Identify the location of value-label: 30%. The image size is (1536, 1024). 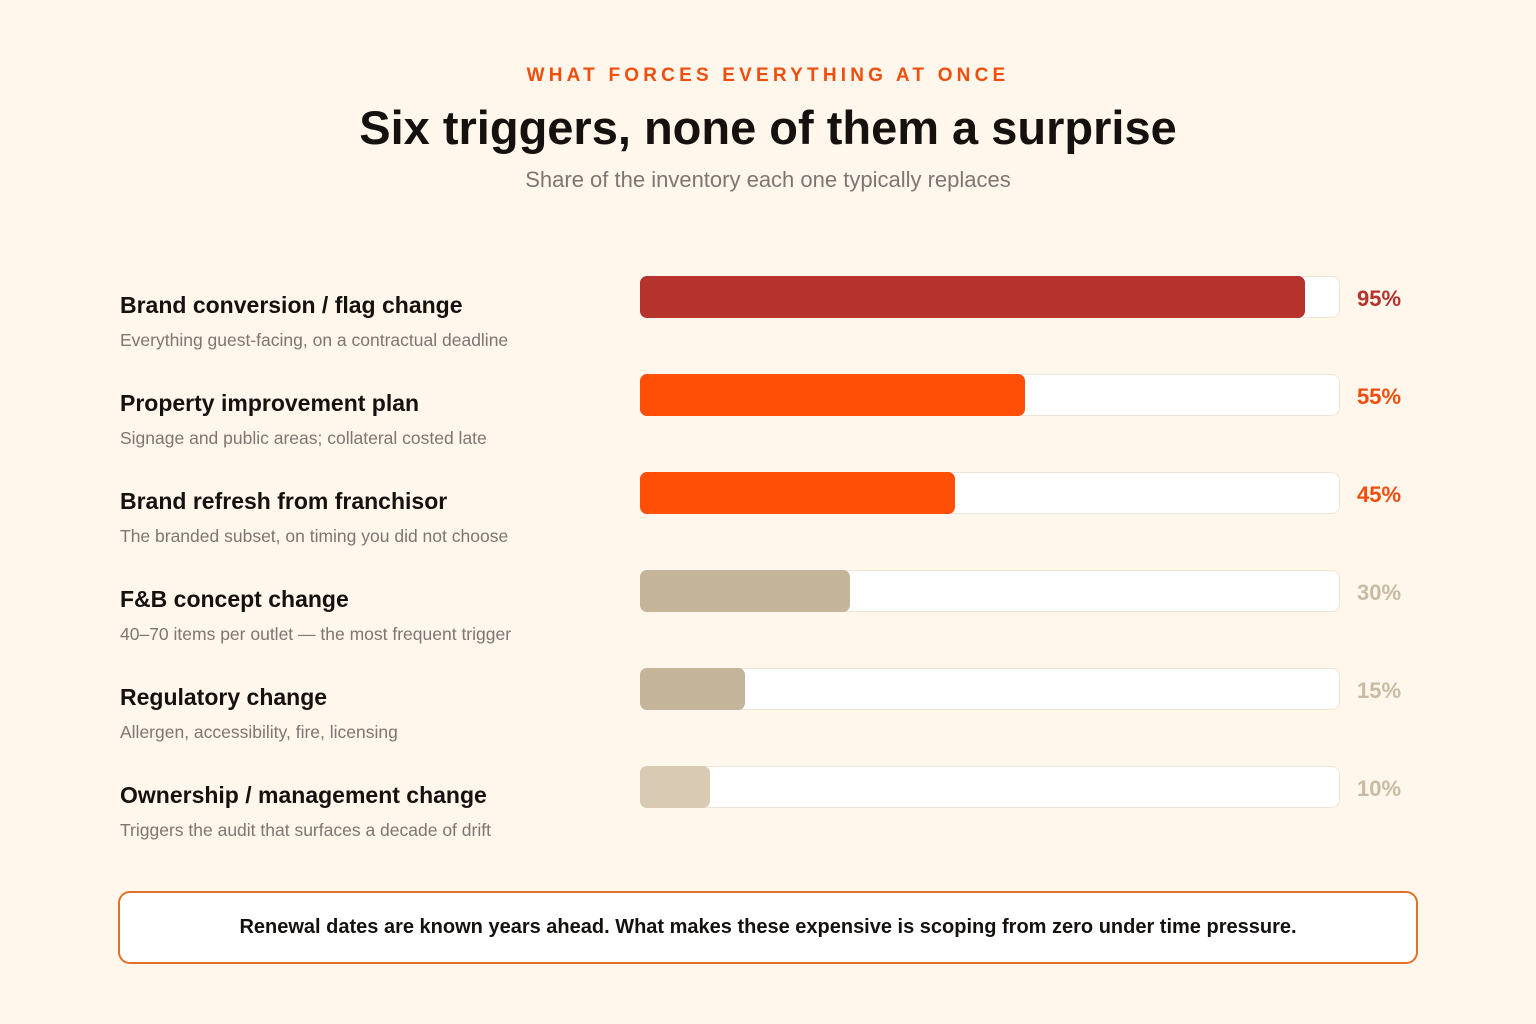
(1379, 592).